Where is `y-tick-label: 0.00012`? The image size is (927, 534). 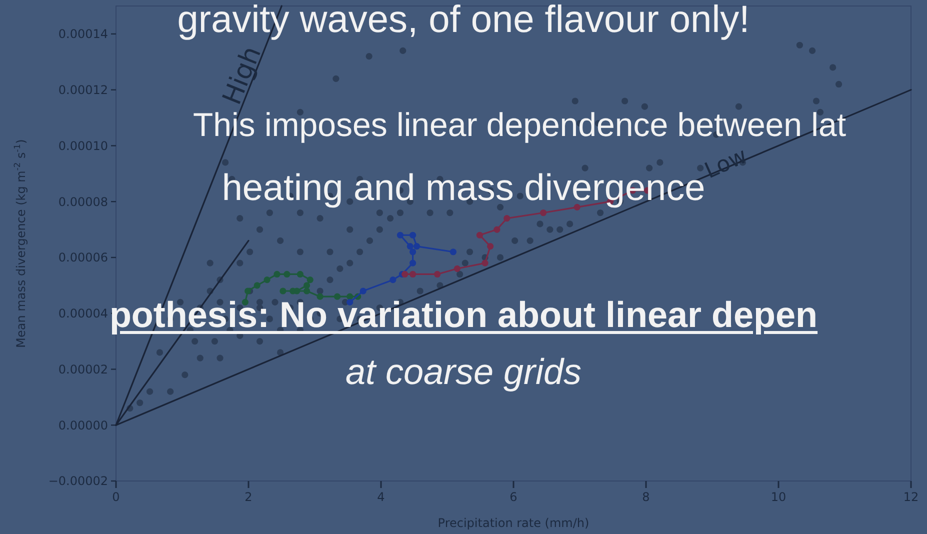
y-tick-label: 0.00012 is located at coordinates (83, 90).